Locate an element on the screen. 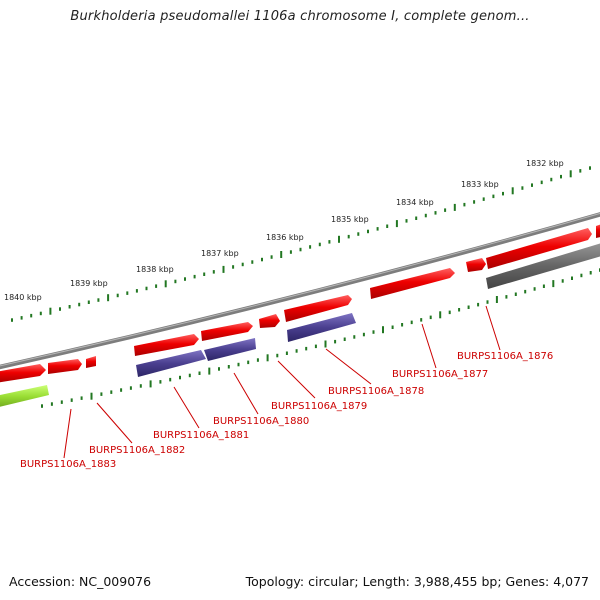  kbp-label-1834: 1834 kbp is located at coordinates (415, 202).